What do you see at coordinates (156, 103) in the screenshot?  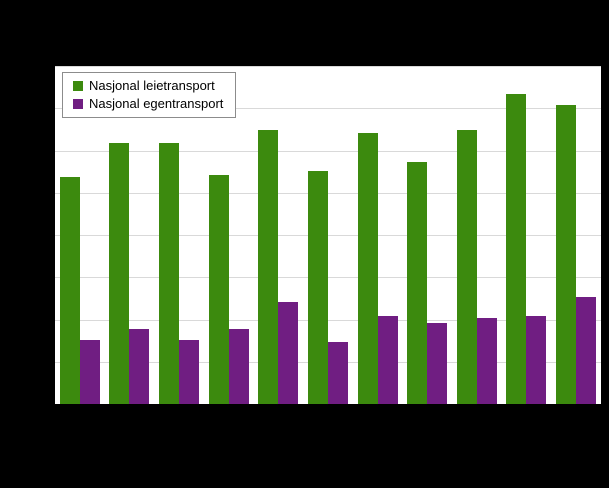 I see `legend-label: Nasjonal egentransport` at bounding box center [156, 103].